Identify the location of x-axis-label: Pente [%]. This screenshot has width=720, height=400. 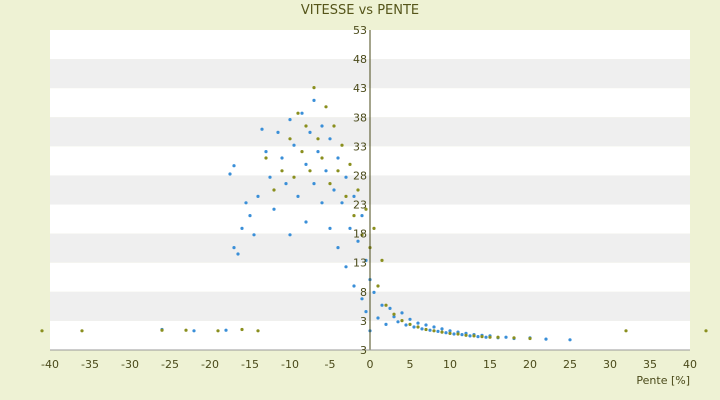
(663, 380).